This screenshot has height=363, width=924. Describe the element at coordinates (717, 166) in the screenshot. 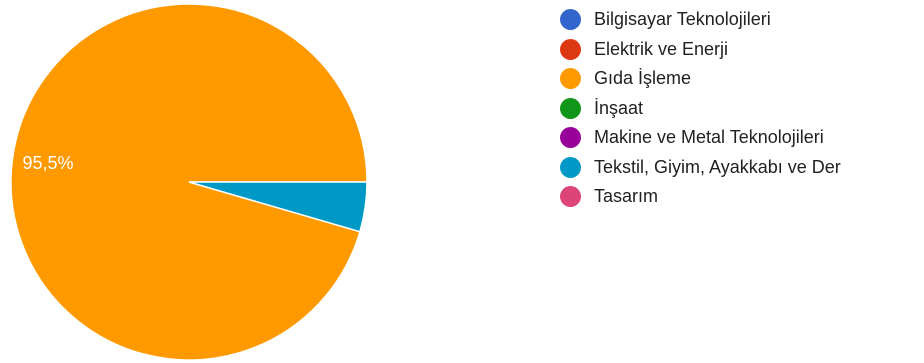

I see `legend-label: Tekstil, Giyim, Ayakkabı ve Der` at that location.